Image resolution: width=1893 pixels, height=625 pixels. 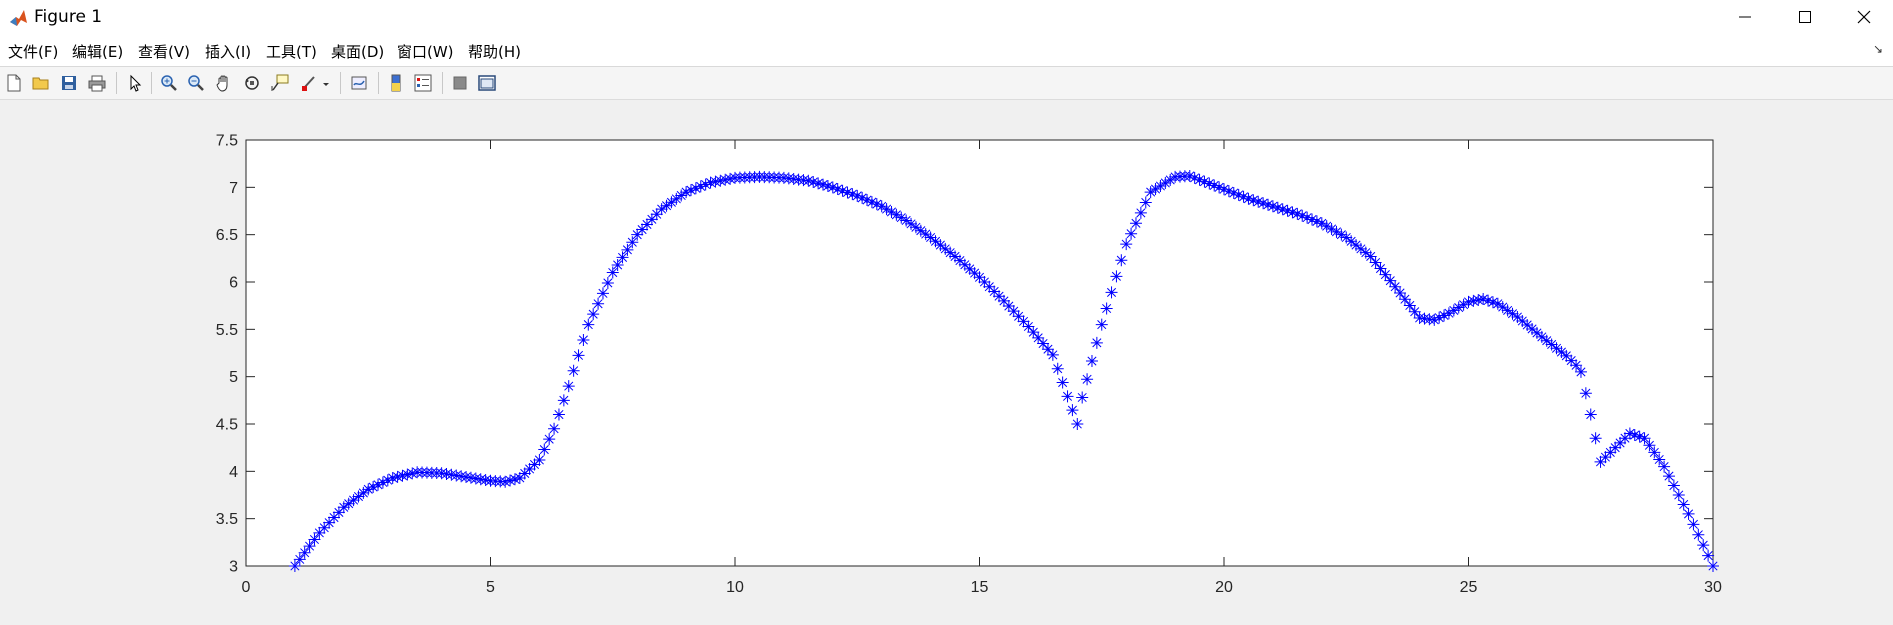 I want to click on y-tick-label: 4.5, so click(x=227, y=425).